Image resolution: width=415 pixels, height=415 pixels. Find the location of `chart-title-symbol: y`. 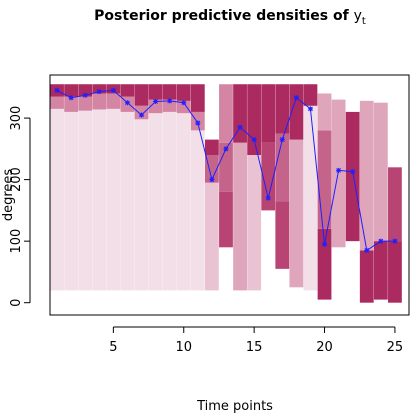

chart-title-symbol: y is located at coordinates (358, 16).